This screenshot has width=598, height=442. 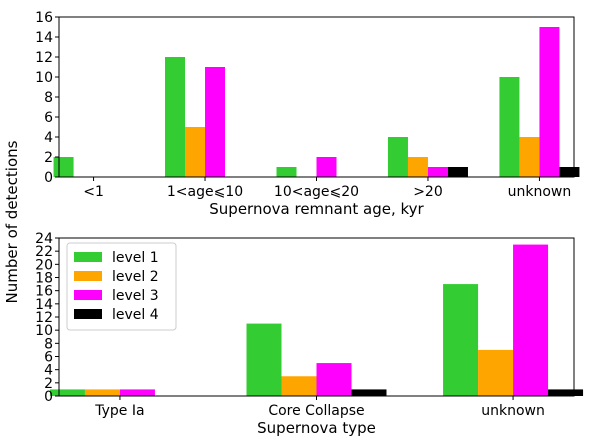 What do you see at coordinates (44, 305) in the screenshot?
I see `panel2-ytick-label: 14` at bounding box center [44, 305].